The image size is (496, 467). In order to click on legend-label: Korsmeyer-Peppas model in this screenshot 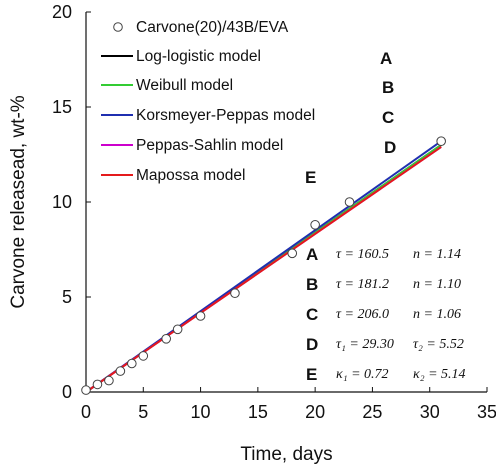, I will do `click(225, 115)`.